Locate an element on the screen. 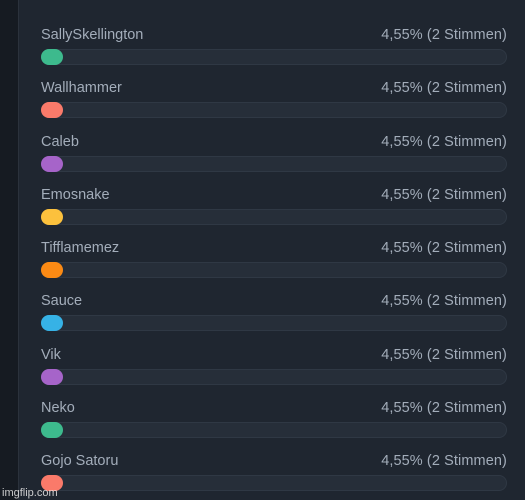 This screenshot has height=500, width=525. poll-option-header: Caleb 4,55% (2 Stimmen) is located at coordinates (274, 142).